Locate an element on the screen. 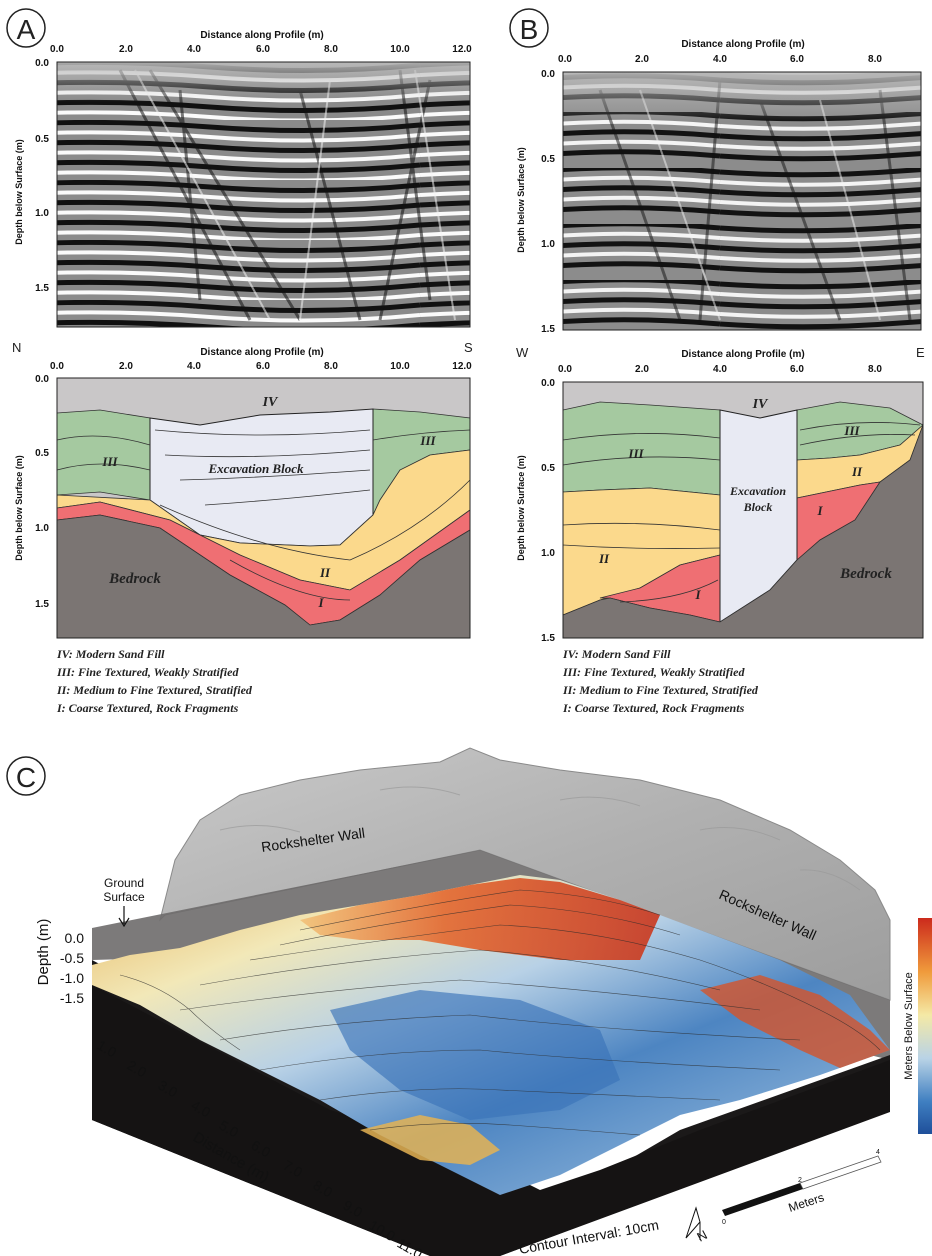 The height and width of the screenshot is (1256, 932). depth-axis-ticks: 0.0 -0.5 -1.0 -1.5 is located at coordinates (72, 968).